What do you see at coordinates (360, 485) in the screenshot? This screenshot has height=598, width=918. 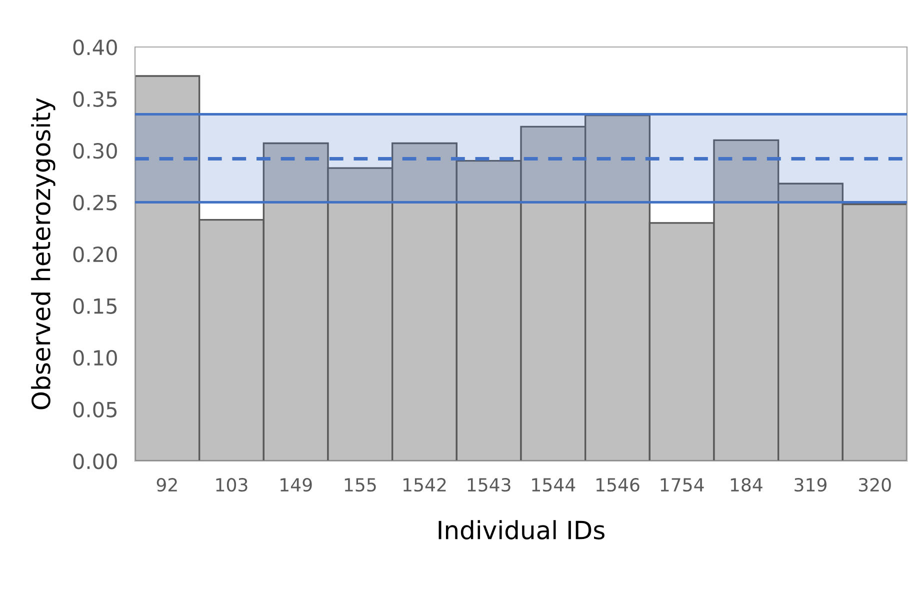 I see `x-tick-label: 155` at bounding box center [360, 485].